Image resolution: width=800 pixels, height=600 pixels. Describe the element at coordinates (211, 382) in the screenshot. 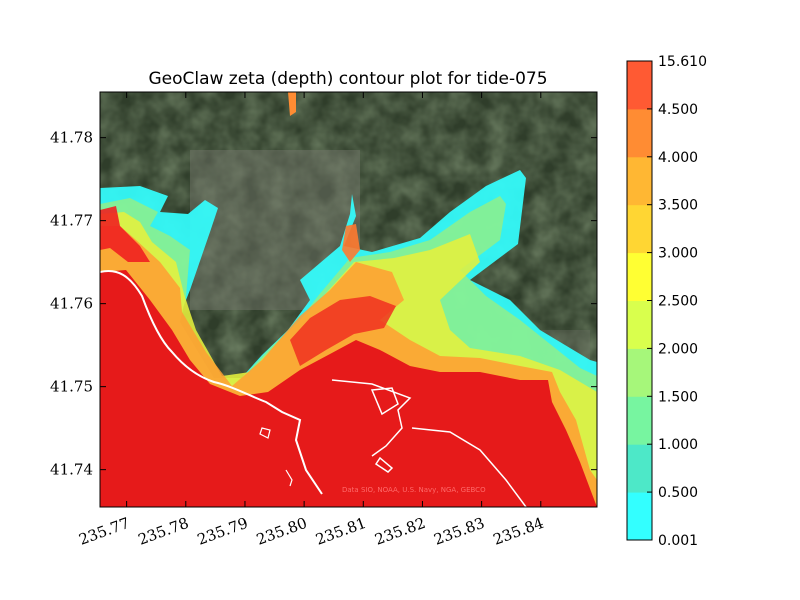

I see `coastline` at that location.